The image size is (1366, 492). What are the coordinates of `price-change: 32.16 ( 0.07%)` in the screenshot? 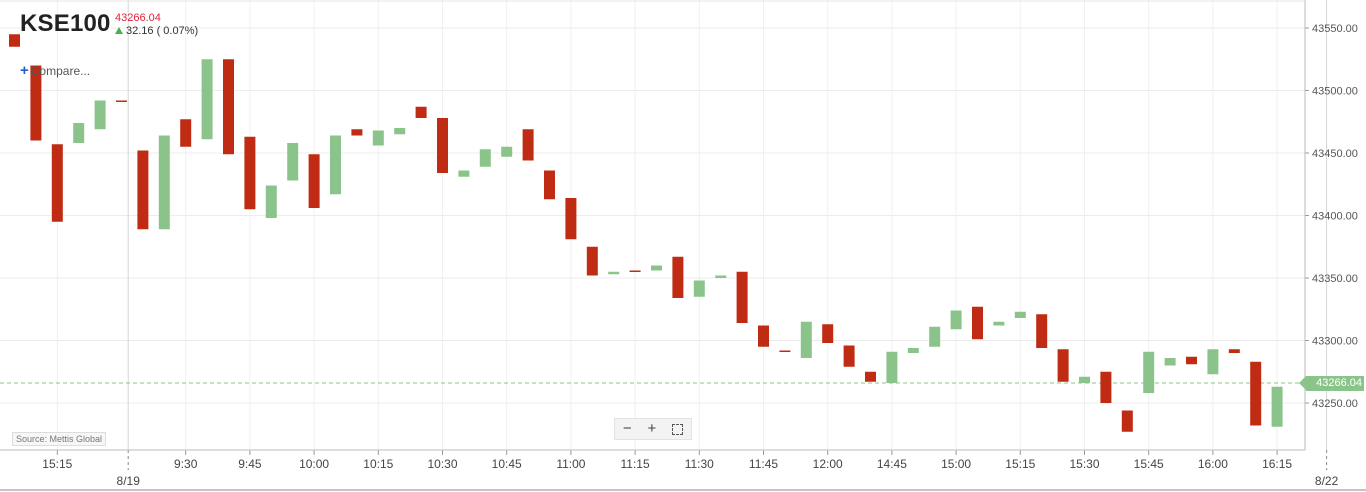 It's located at (156, 31).